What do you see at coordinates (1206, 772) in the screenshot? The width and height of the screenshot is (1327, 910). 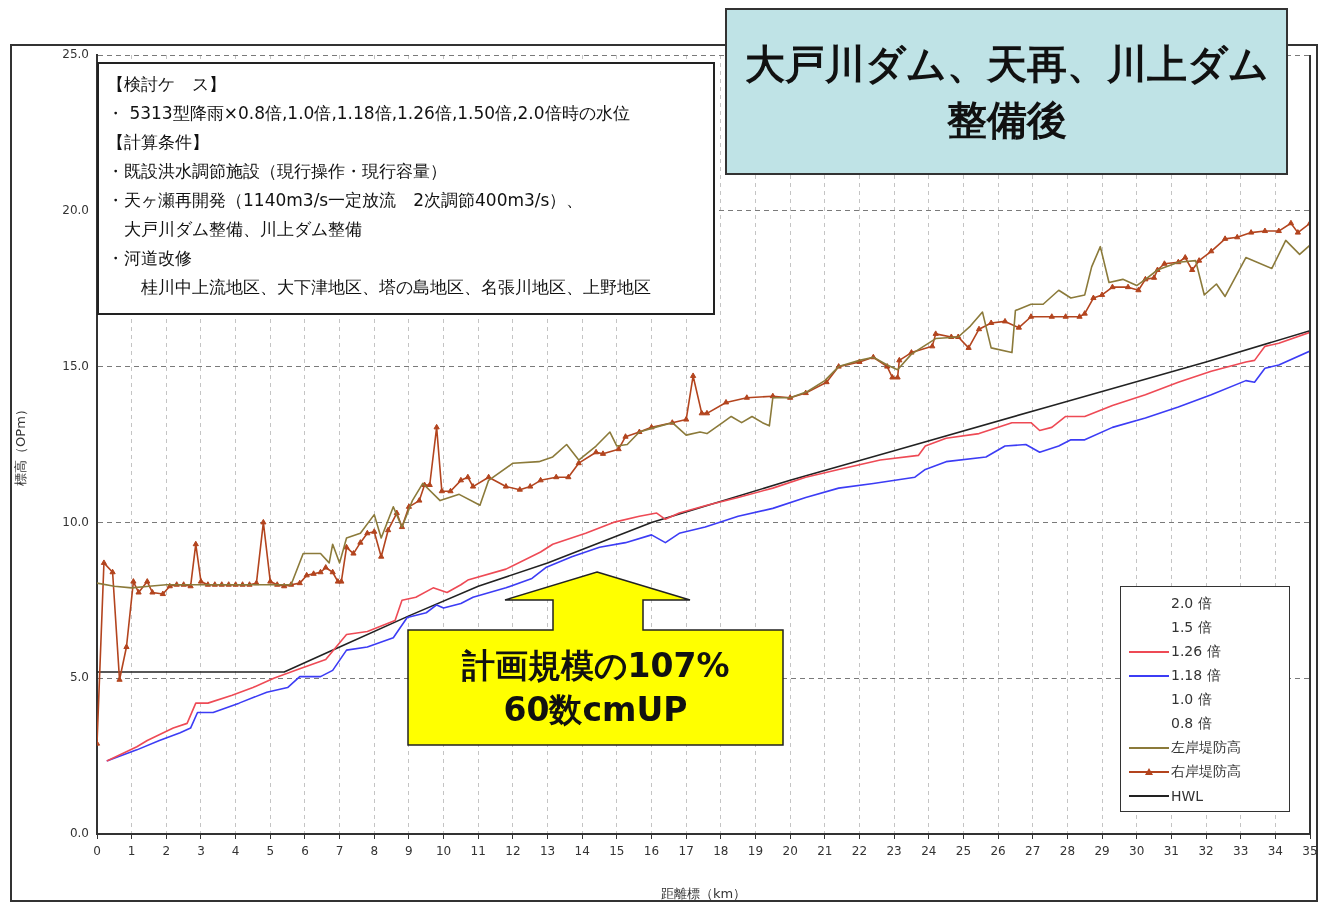 I see `legend-label: 右岸堤防高` at bounding box center [1206, 772].